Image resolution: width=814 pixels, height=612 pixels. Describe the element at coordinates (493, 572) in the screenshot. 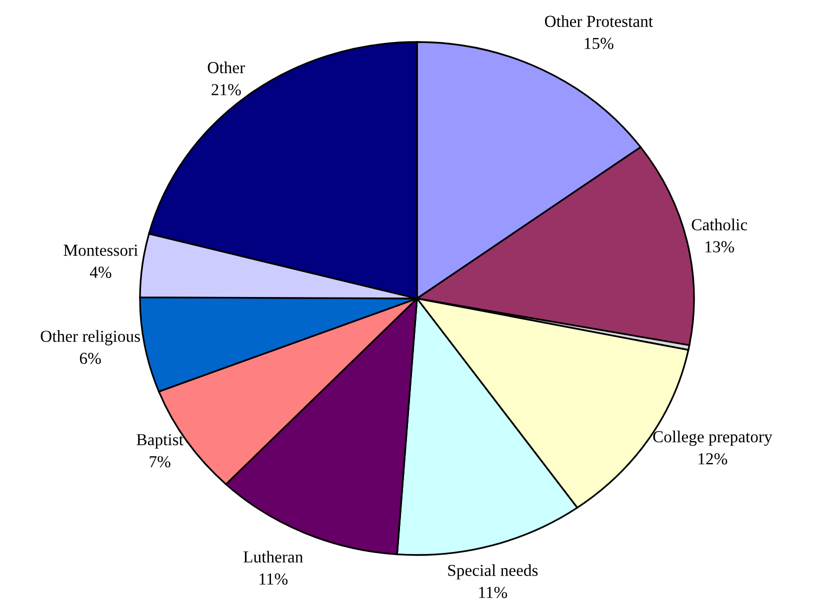

I see `slice-label: Special needs` at that location.